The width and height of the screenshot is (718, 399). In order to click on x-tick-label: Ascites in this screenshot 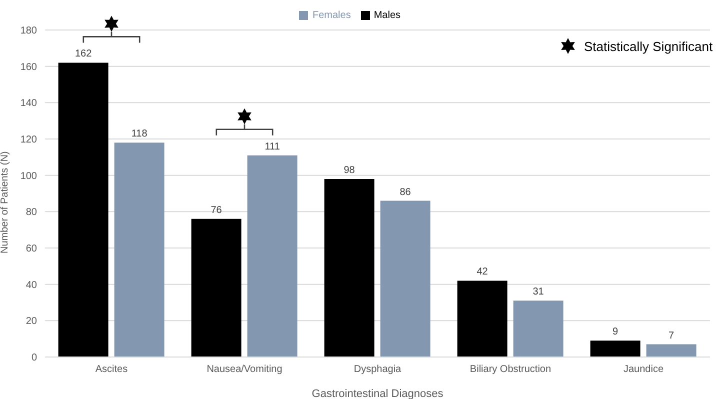, I will do `click(111, 370)`.